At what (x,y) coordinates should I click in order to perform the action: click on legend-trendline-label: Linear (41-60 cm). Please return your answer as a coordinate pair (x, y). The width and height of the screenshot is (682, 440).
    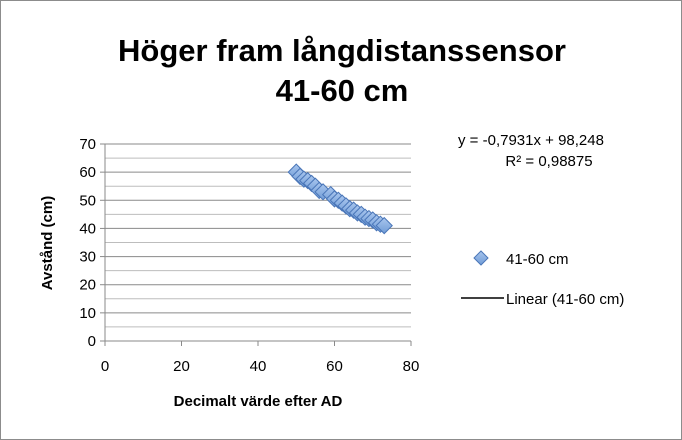
    Looking at the image, I should click on (565, 299).